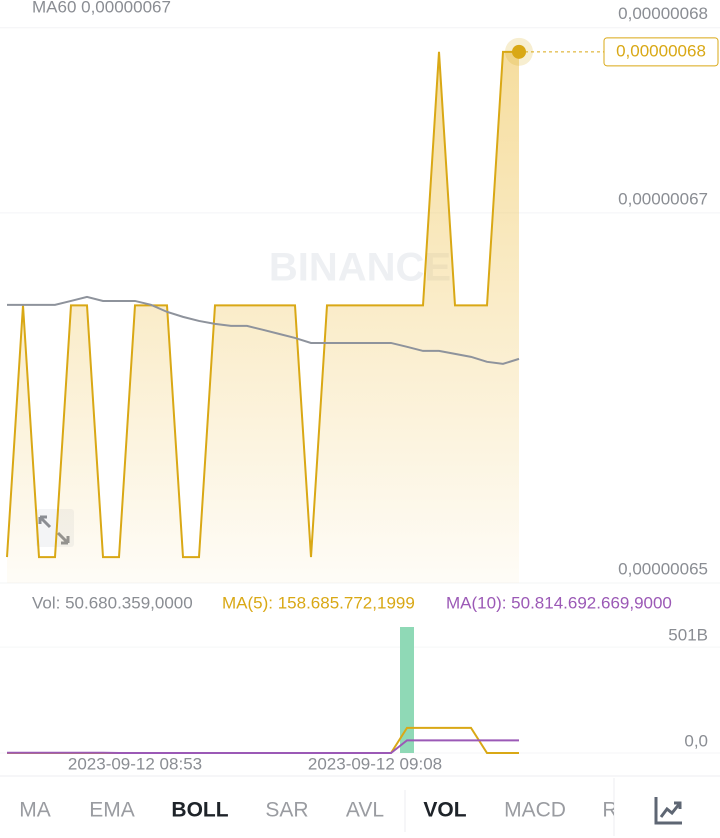 The height and width of the screenshot is (838, 720). I want to click on ma-line, so click(263, 330).